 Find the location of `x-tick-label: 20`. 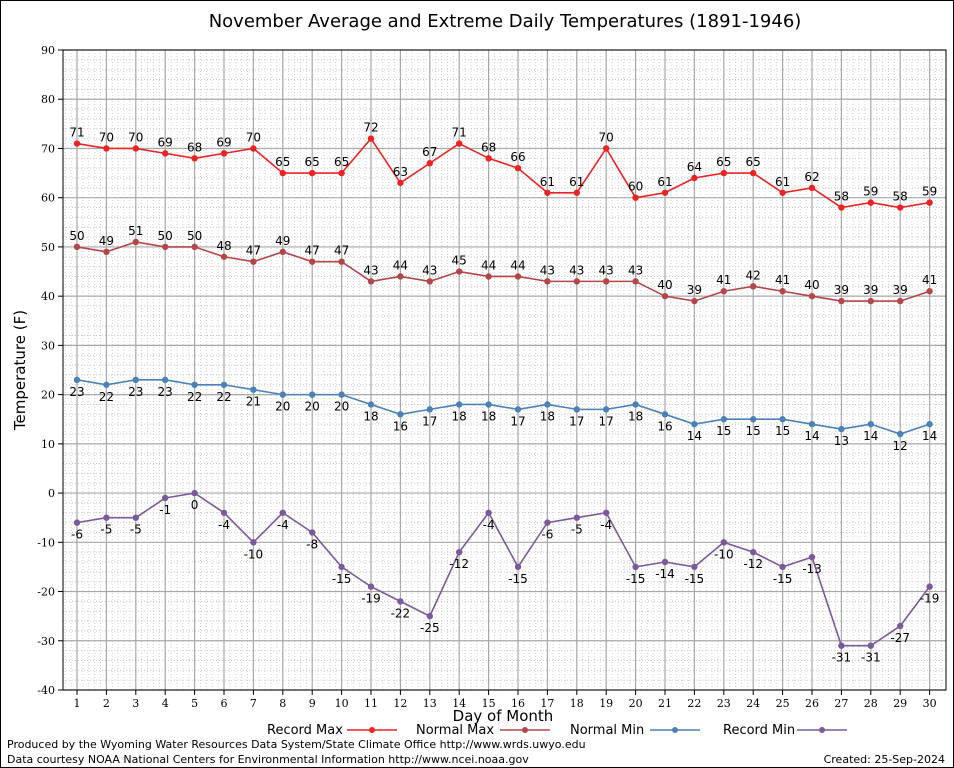

x-tick-label: 20 is located at coordinates (636, 703).